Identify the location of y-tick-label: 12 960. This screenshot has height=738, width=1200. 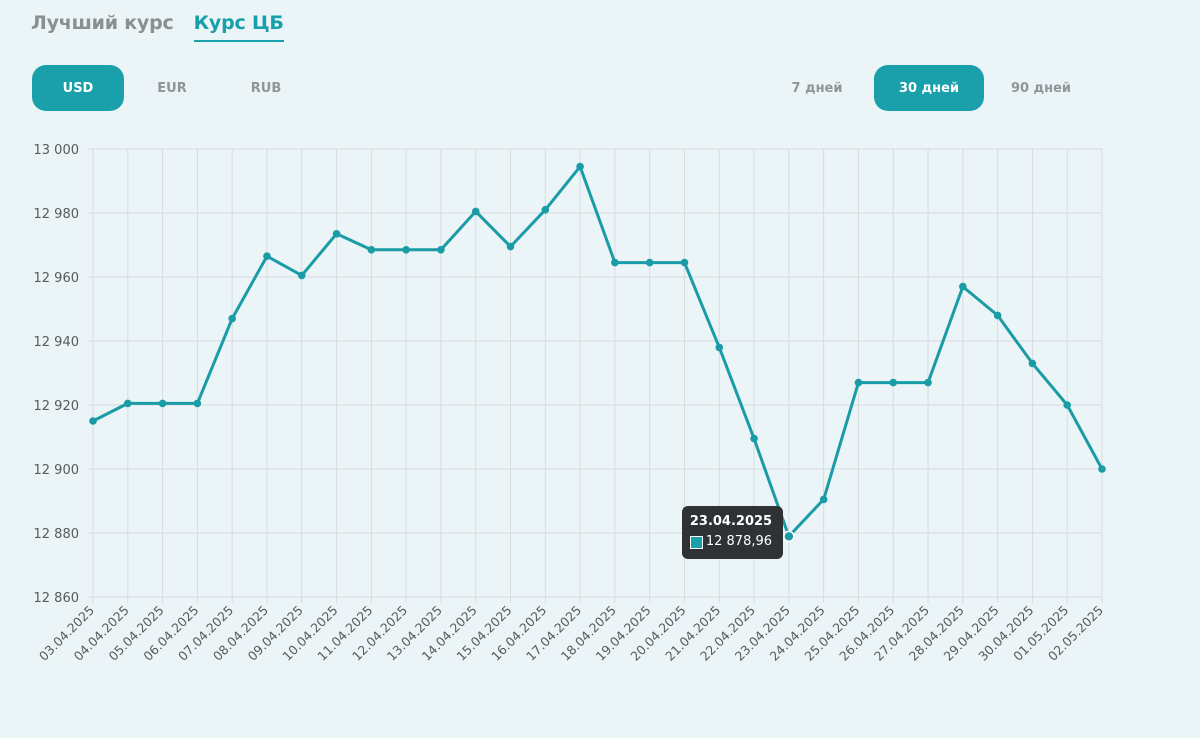
(57, 278).